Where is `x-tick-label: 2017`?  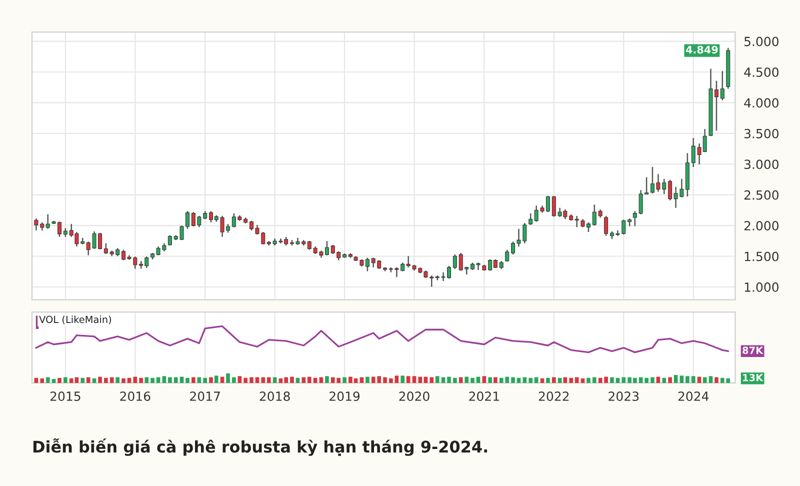
x-tick-label: 2017 is located at coordinates (205, 396).